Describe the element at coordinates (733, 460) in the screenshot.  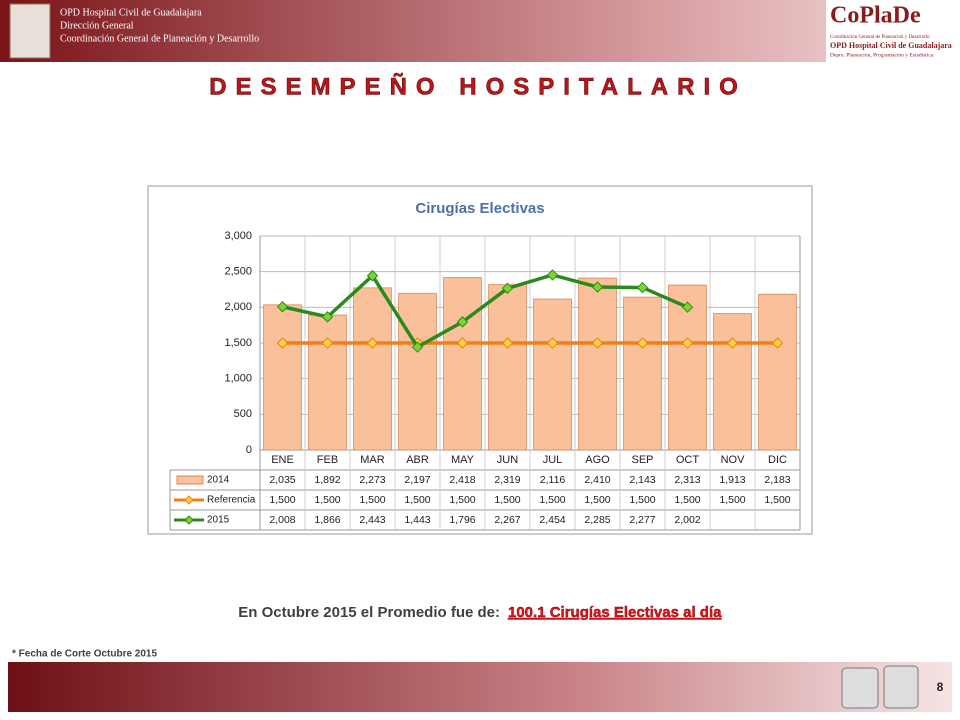
I see `x-tick-label: NOV` at that location.